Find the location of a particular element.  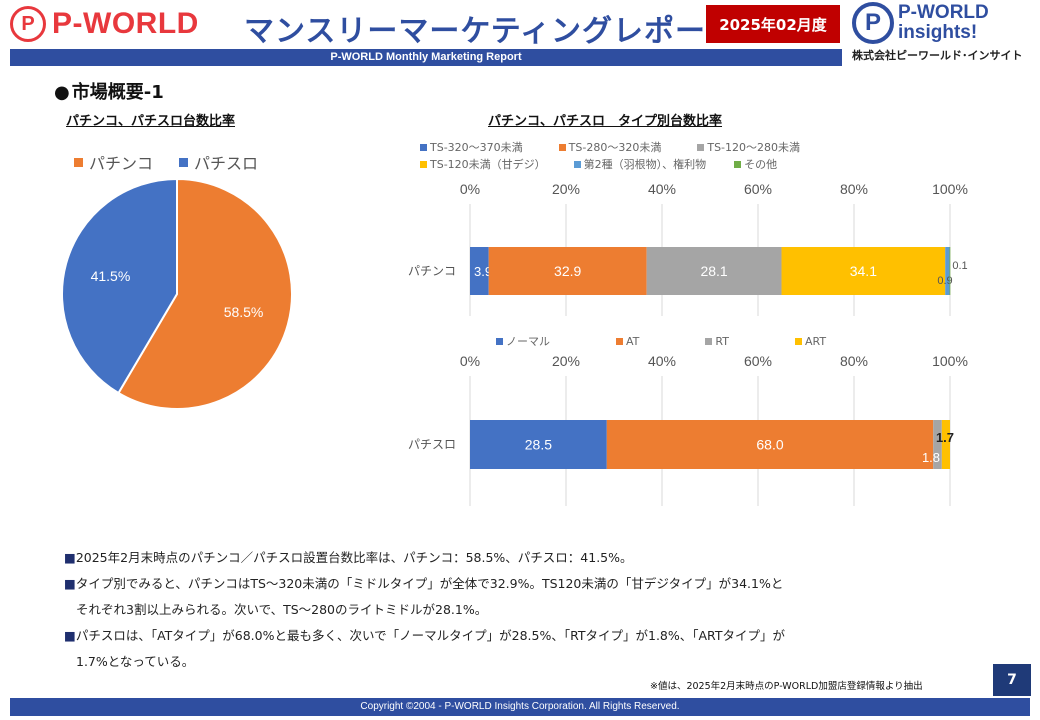

pie-data-label: 41.5% is located at coordinates (111, 276).